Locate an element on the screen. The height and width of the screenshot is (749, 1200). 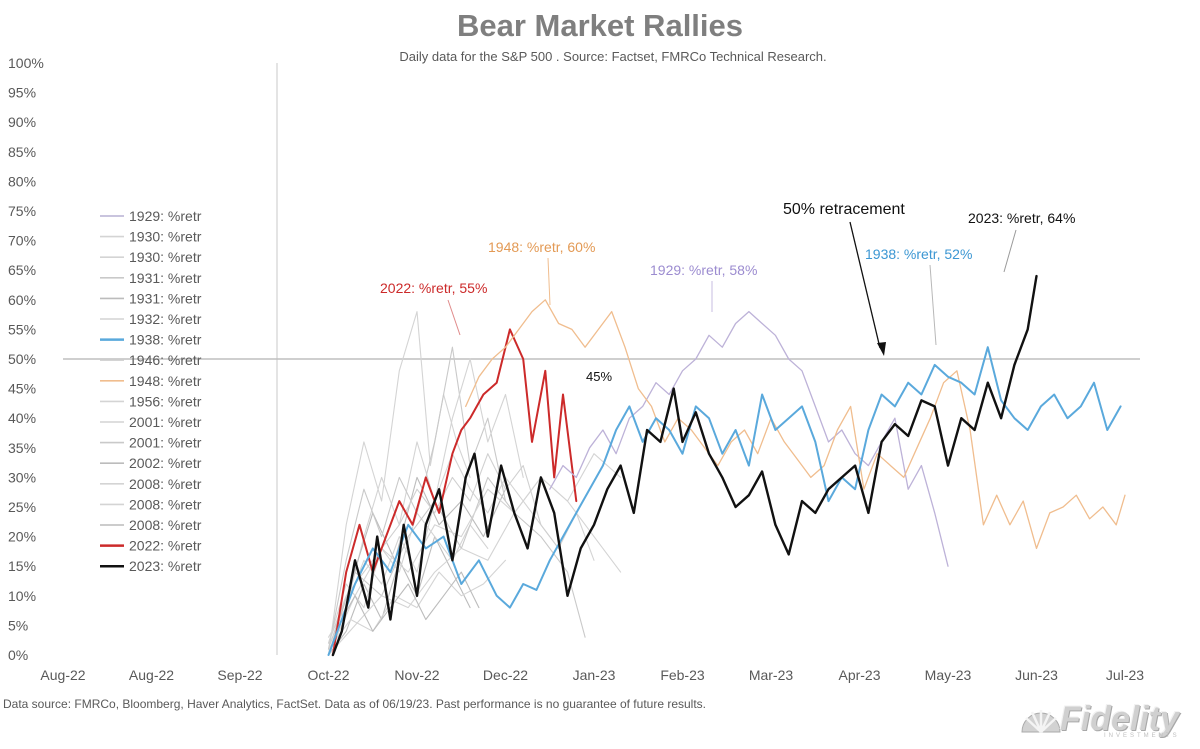
y-tick-label: 55% is located at coordinates (22, 329).